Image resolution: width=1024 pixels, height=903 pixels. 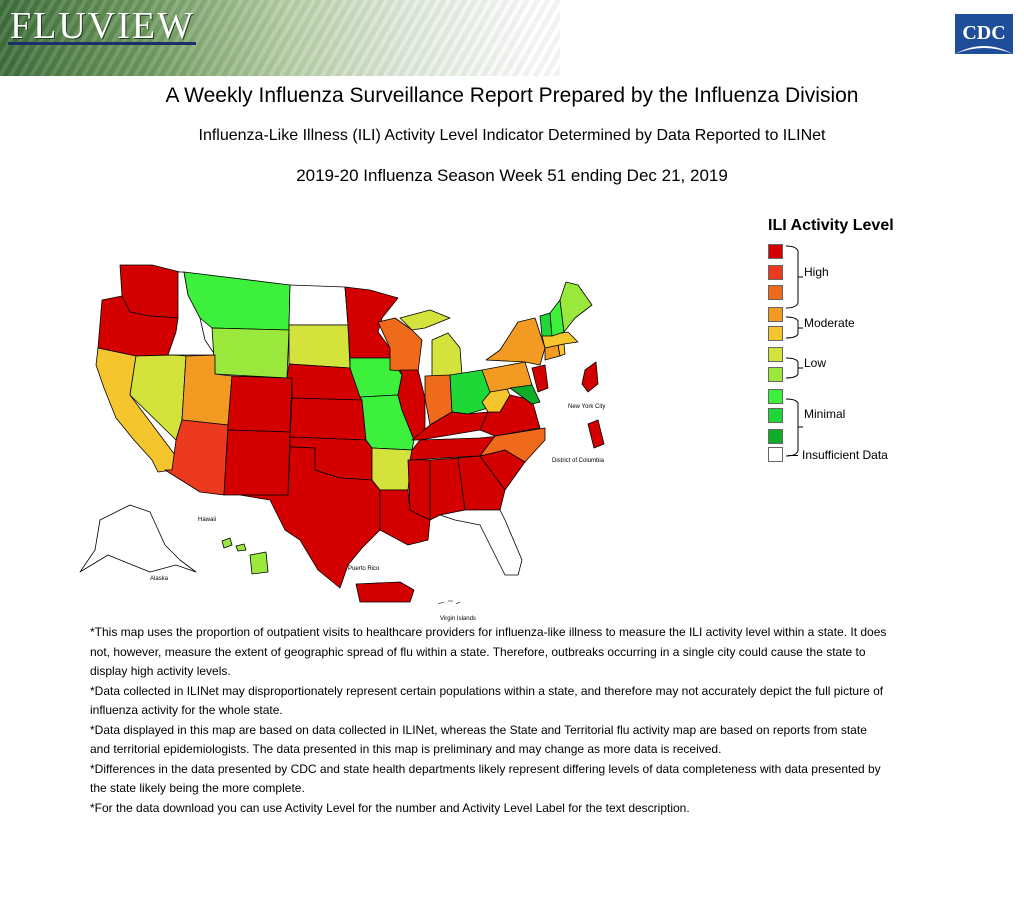 I want to click on cdc-logo-text: CDC, so click(x=983, y=33).